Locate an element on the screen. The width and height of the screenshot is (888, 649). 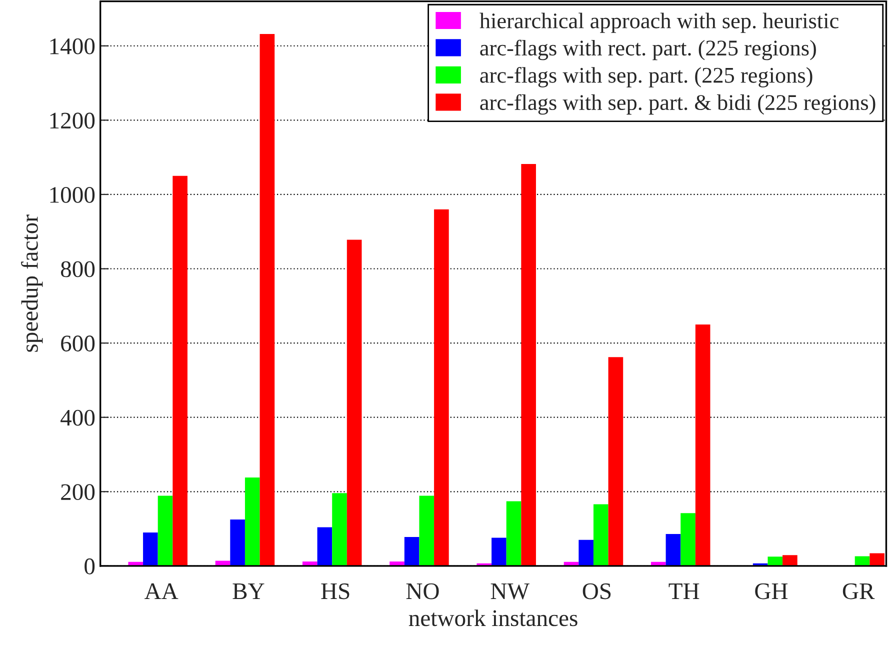
x-tick-label: GH is located at coordinates (771, 591).